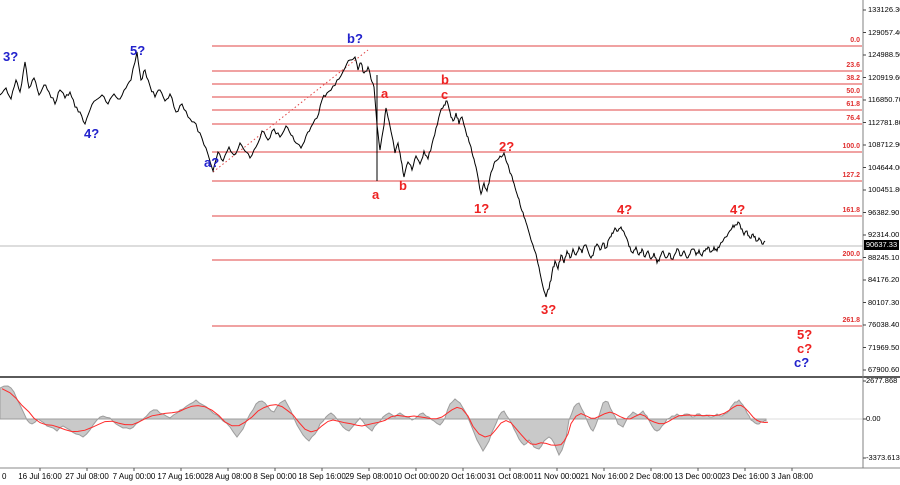 This screenshot has width=900, height=485. What do you see at coordinates (290, 111) in the screenshot?
I see `trendline-dotted` at bounding box center [290, 111].